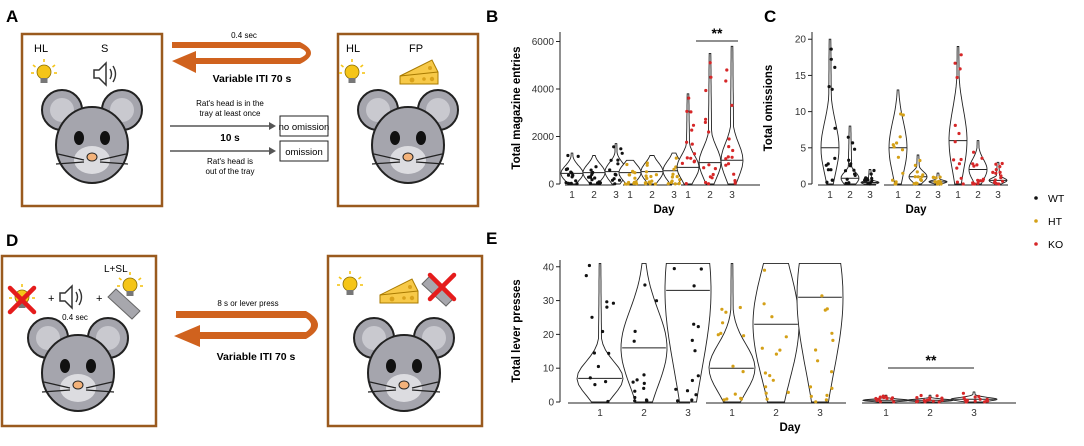  Describe the element at coordinates (230, 171) in the screenshot. I see `head-out-line2: out of the tray` at that location.